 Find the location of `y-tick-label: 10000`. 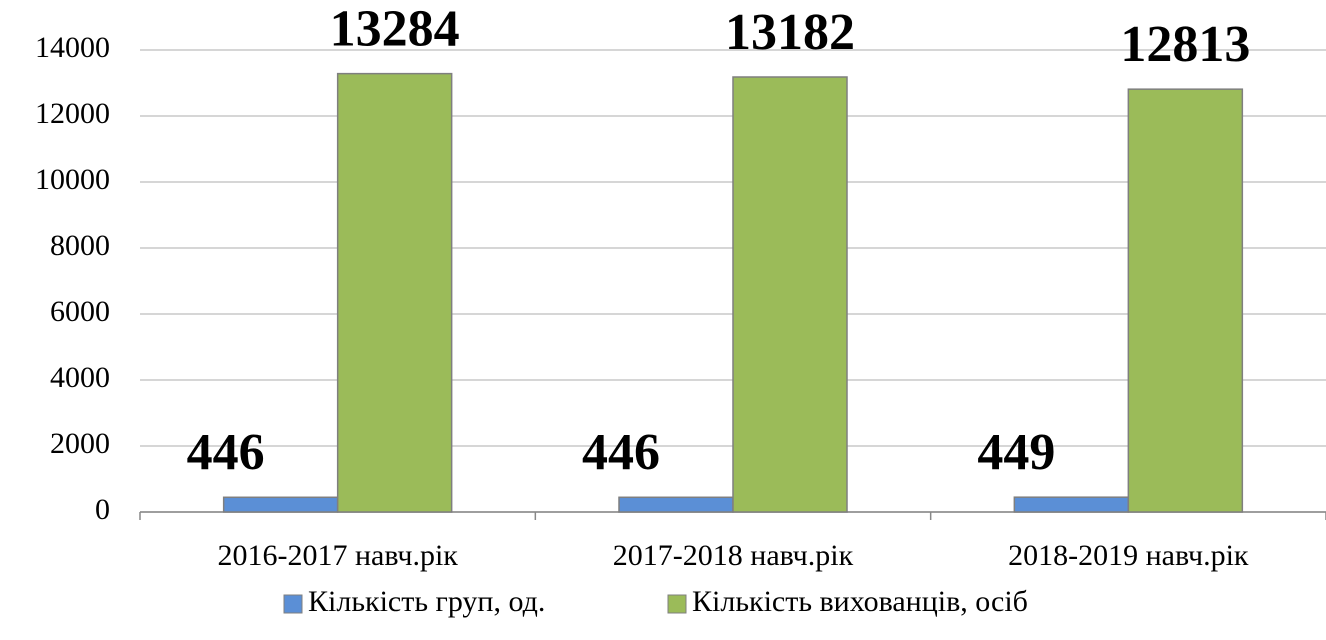

y-tick-label: 10000 is located at coordinates (72, 179).